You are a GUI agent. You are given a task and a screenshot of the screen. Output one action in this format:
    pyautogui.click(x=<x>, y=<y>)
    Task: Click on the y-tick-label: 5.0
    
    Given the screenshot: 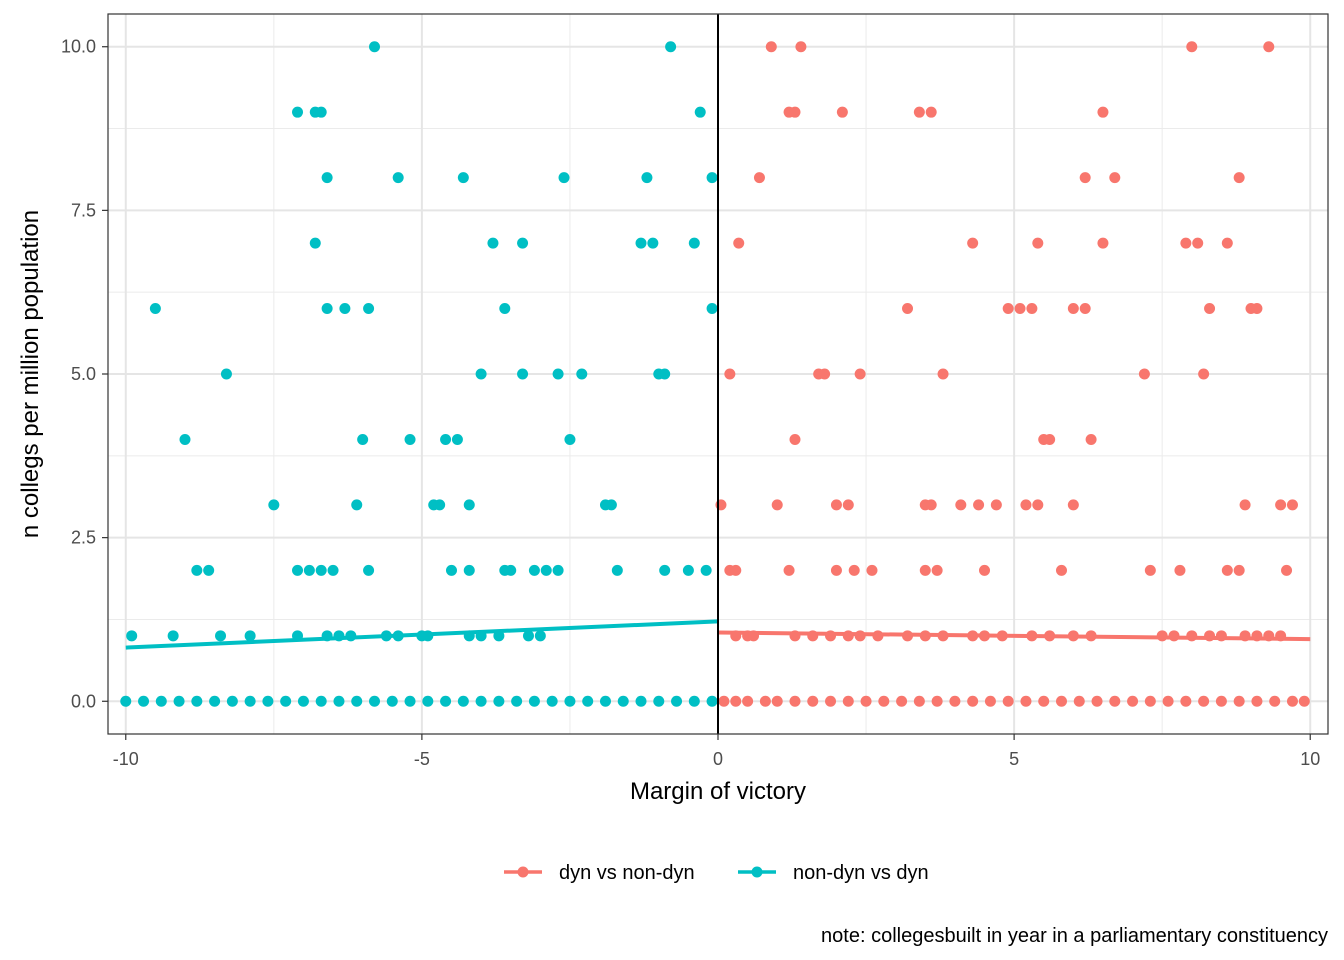 What is the action you would take?
    pyautogui.click(x=83, y=374)
    